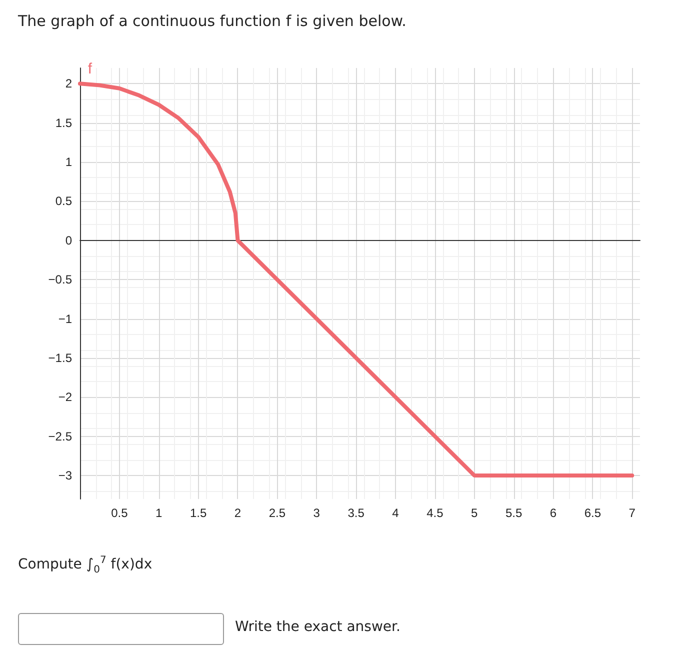 The height and width of the screenshot is (654, 680). Describe the element at coordinates (85, 565) in the screenshot. I see `text: Compute ∫$_{0}$$^{7}$ f(x)dx` at that location.